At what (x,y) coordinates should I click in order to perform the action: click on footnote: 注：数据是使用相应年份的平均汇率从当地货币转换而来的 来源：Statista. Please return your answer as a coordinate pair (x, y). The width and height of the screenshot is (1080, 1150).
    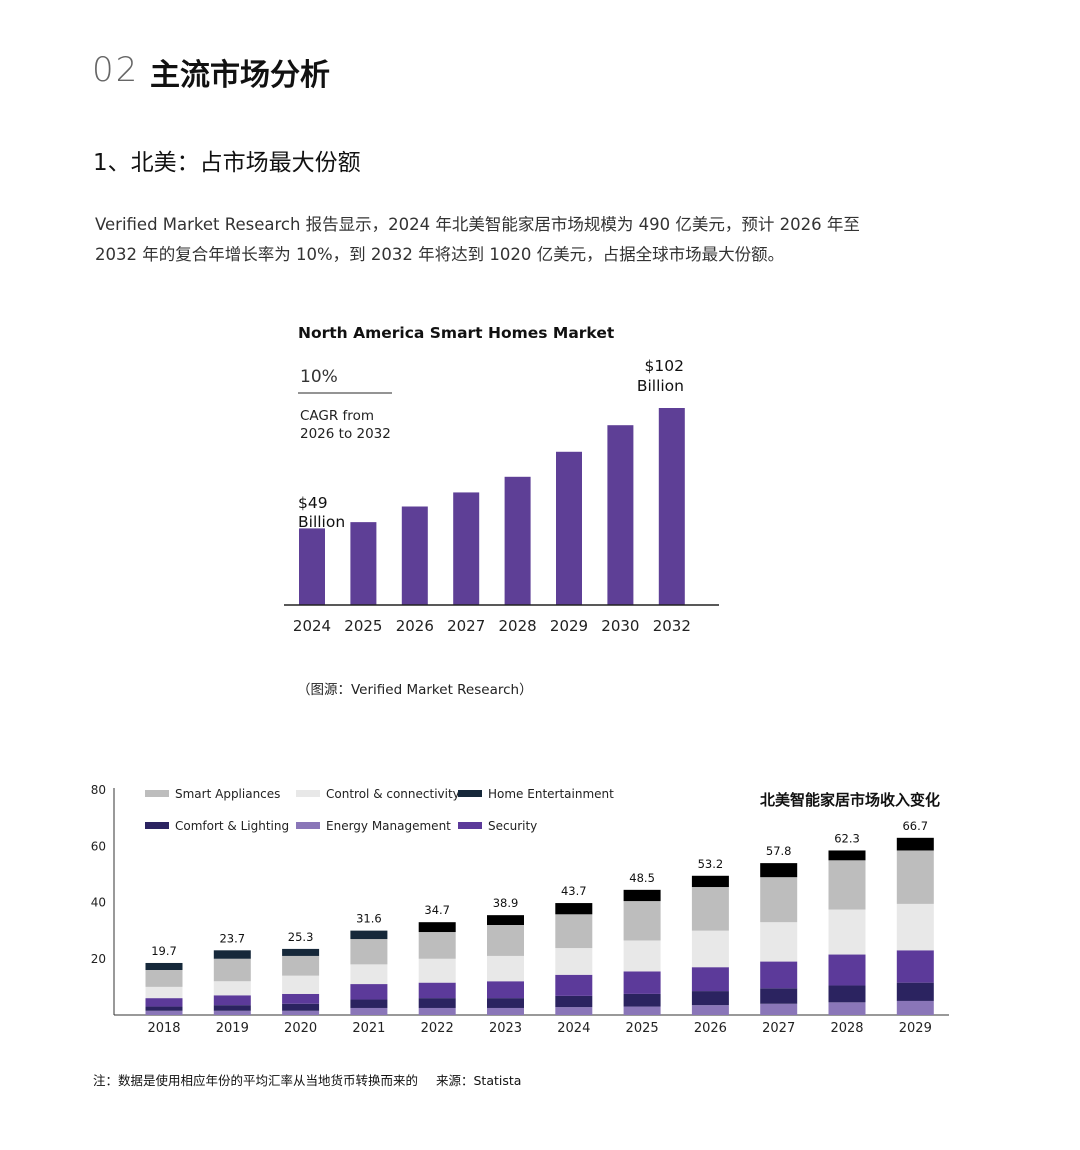
    Looking at the image, I should click on (314, 1079).